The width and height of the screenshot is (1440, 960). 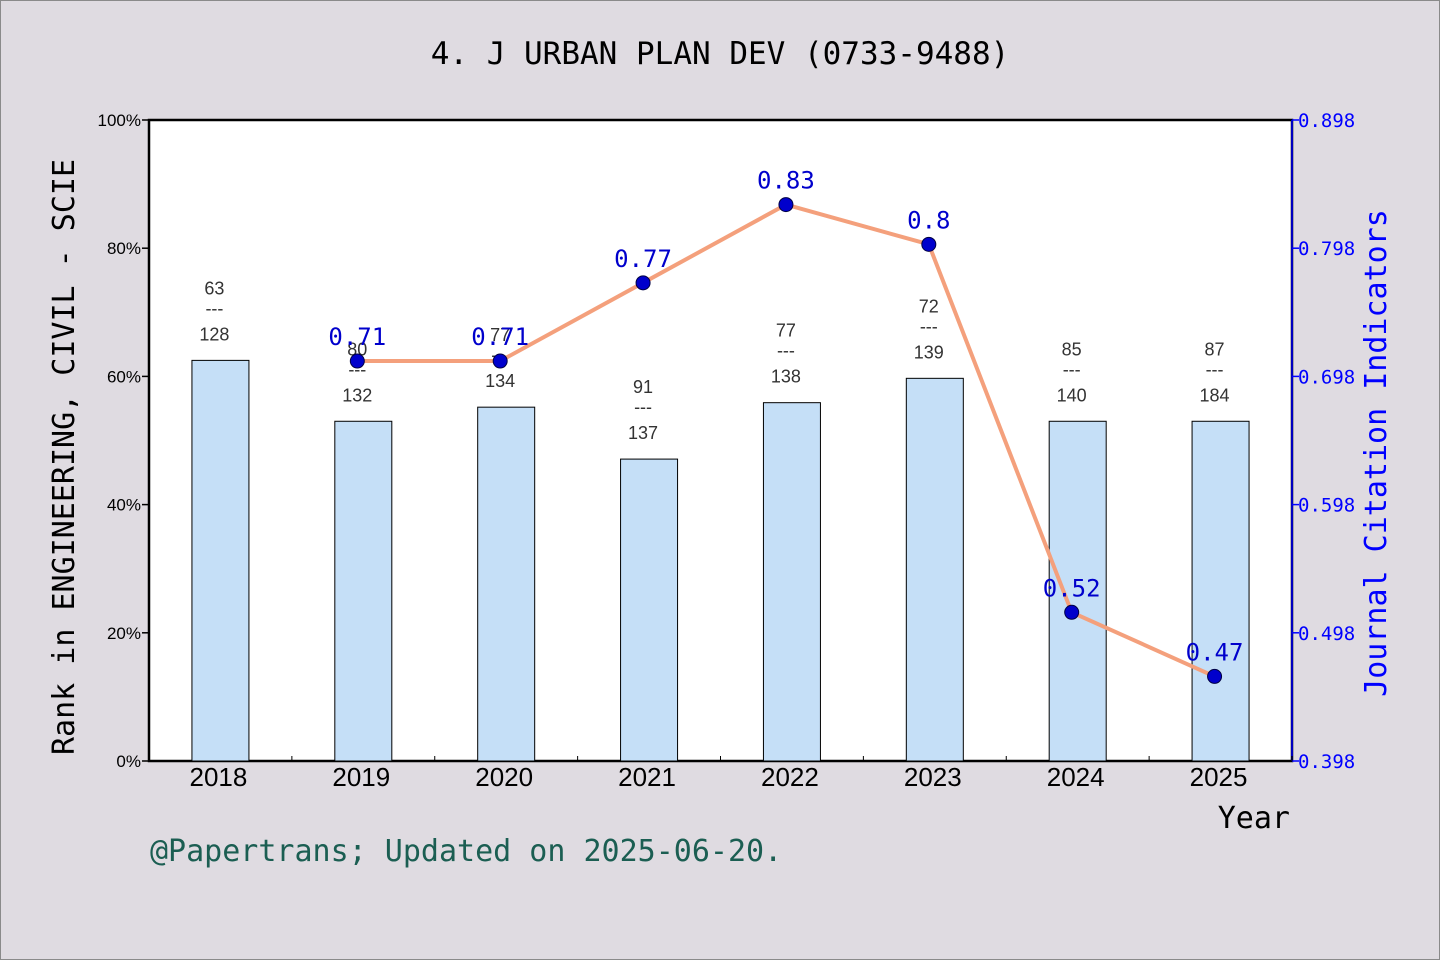 What do you see at coordinates (124, 633) in the screenshot?
I see `y-tick-label: 20%` at bounding box center [124, 633].